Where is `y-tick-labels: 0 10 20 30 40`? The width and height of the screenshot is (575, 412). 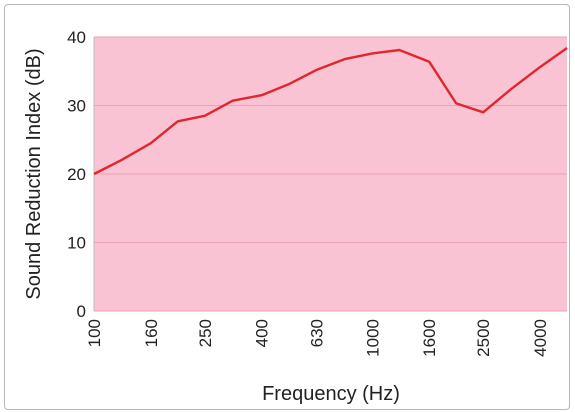
y-tick-labels: 0 10 20 30 40 is located at coordinates (76, 174).